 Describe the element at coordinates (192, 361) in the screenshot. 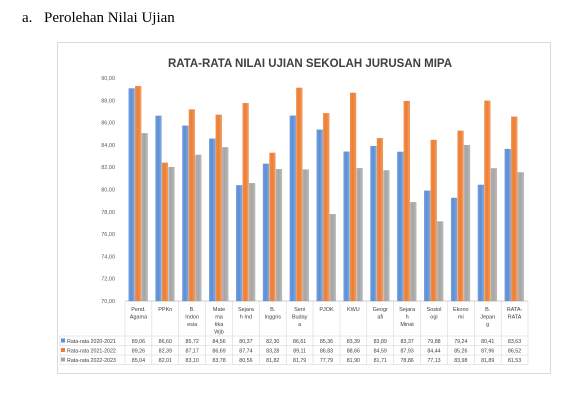

I see `table-cell: 83,10` at that location.